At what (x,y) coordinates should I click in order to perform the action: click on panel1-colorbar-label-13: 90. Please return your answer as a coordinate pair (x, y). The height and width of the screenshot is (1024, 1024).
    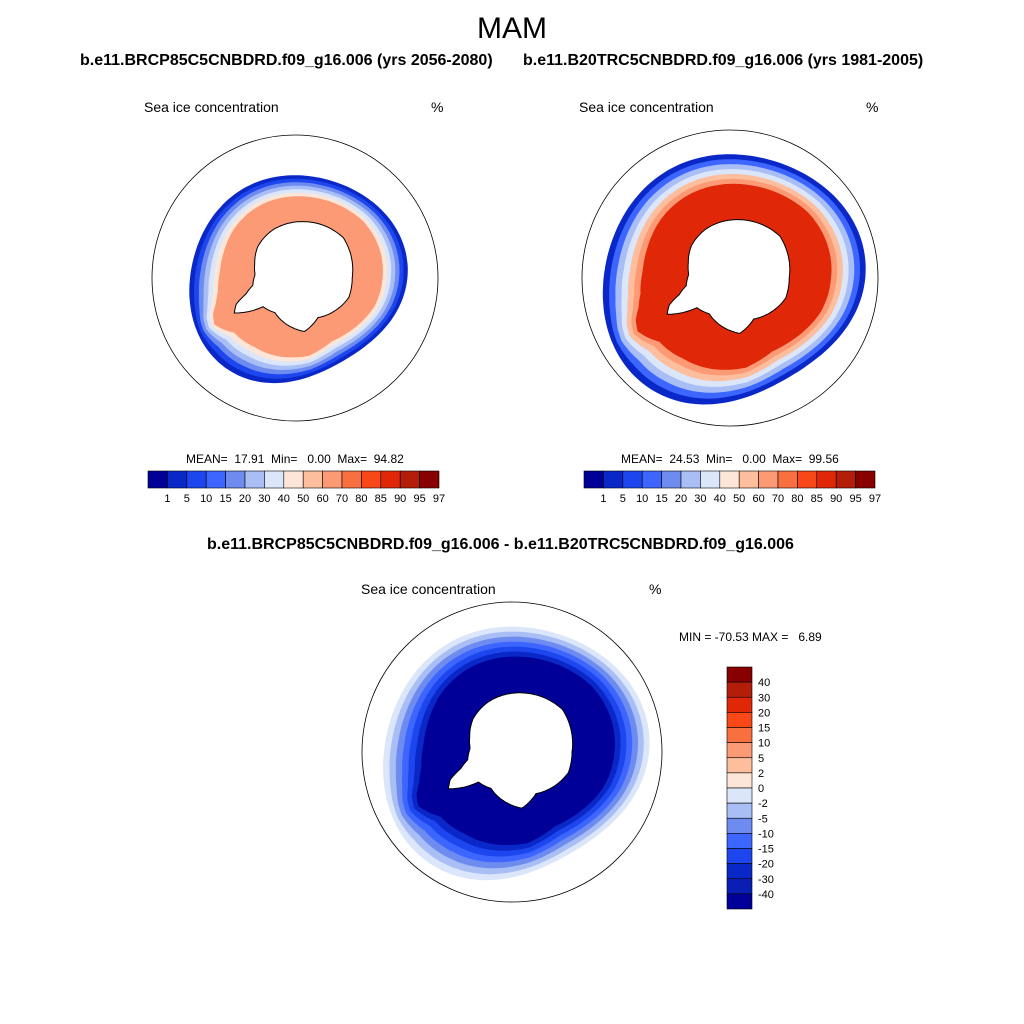
    Looking at the image, I should click on (400, 499).